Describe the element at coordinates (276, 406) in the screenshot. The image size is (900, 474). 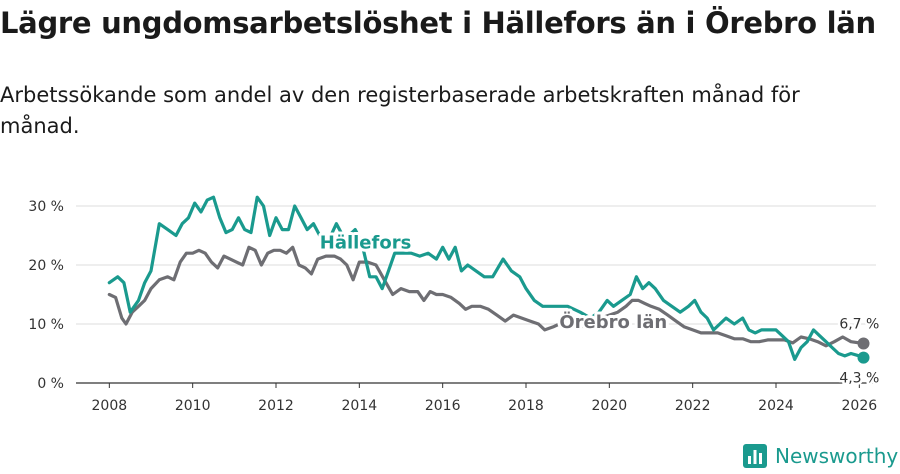
I see `x-tick-label: 2012` at that location.